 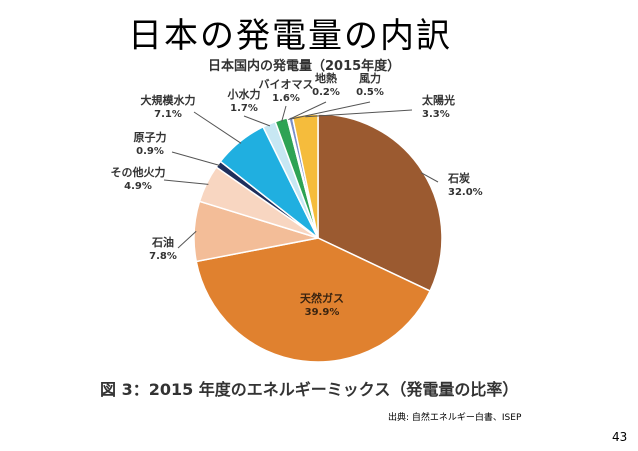 What do you see at coordinates (458, 178) in the screenshot?
I see `slice-label: 石炭` at bounding box center [458, 178].